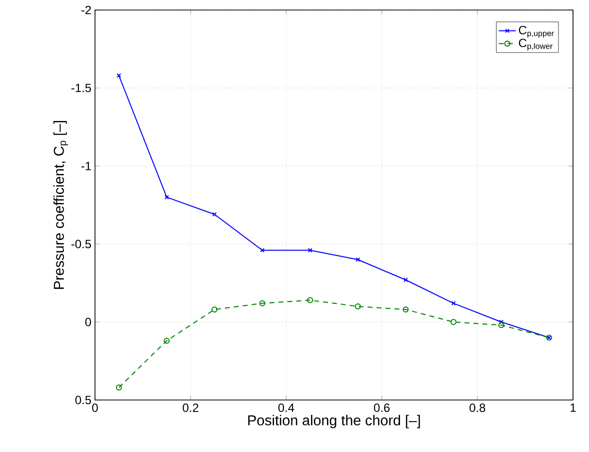  Describe the element at coordinates (535, 44) in the screenshot. I see `legend-label: C$_{p,lower}$` at that location.